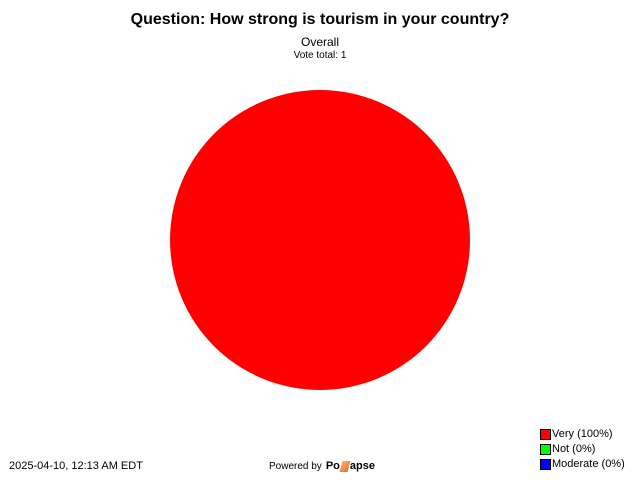  What do you see at coordinates (295, 466) in the screenshot?
I see `powered-by-label: Powered by` at bounding box center [295, 466].